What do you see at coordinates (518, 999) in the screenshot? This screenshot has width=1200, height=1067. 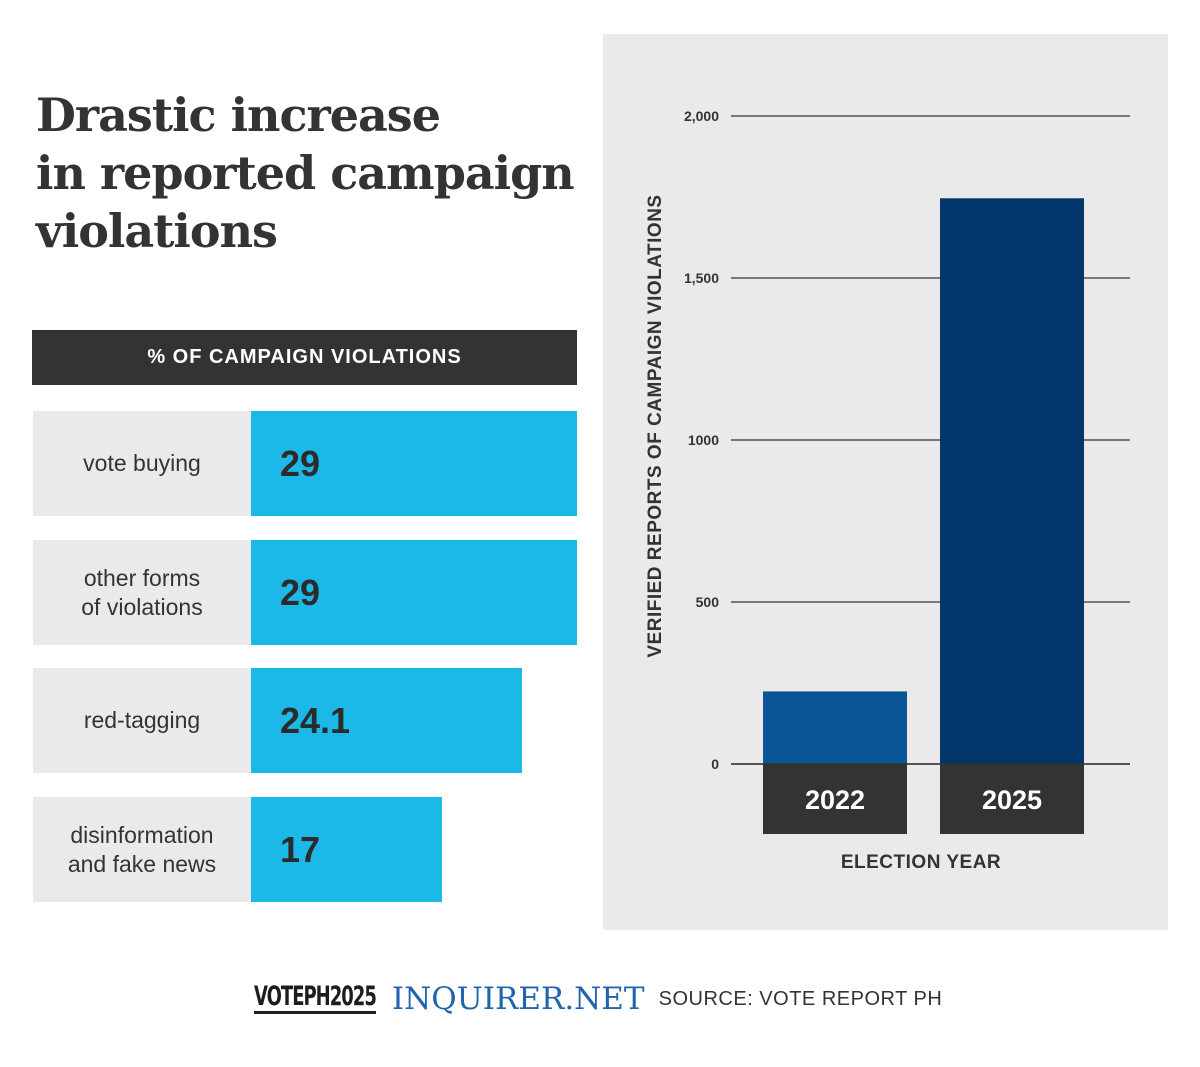 I see `inquirer-brand-logo: INQUIRER.NET` at bounding box center [518, 999].